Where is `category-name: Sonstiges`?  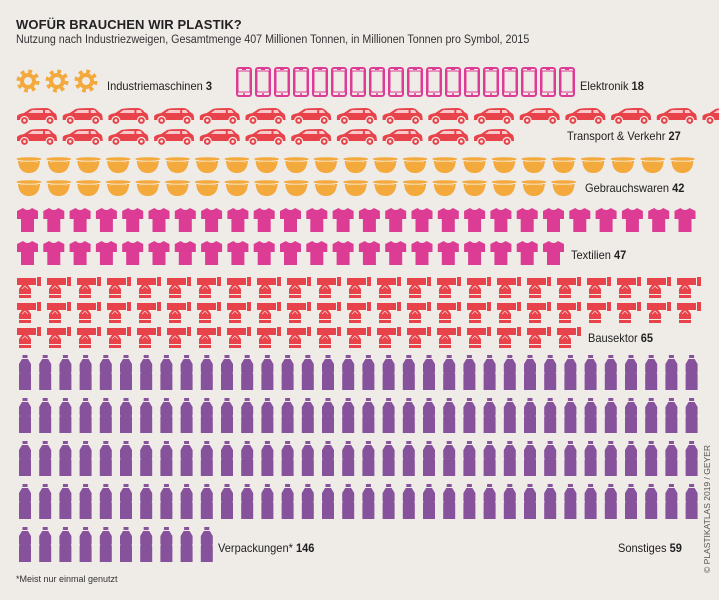 category-name: Sonstiges is located at coordinates (642, 548).